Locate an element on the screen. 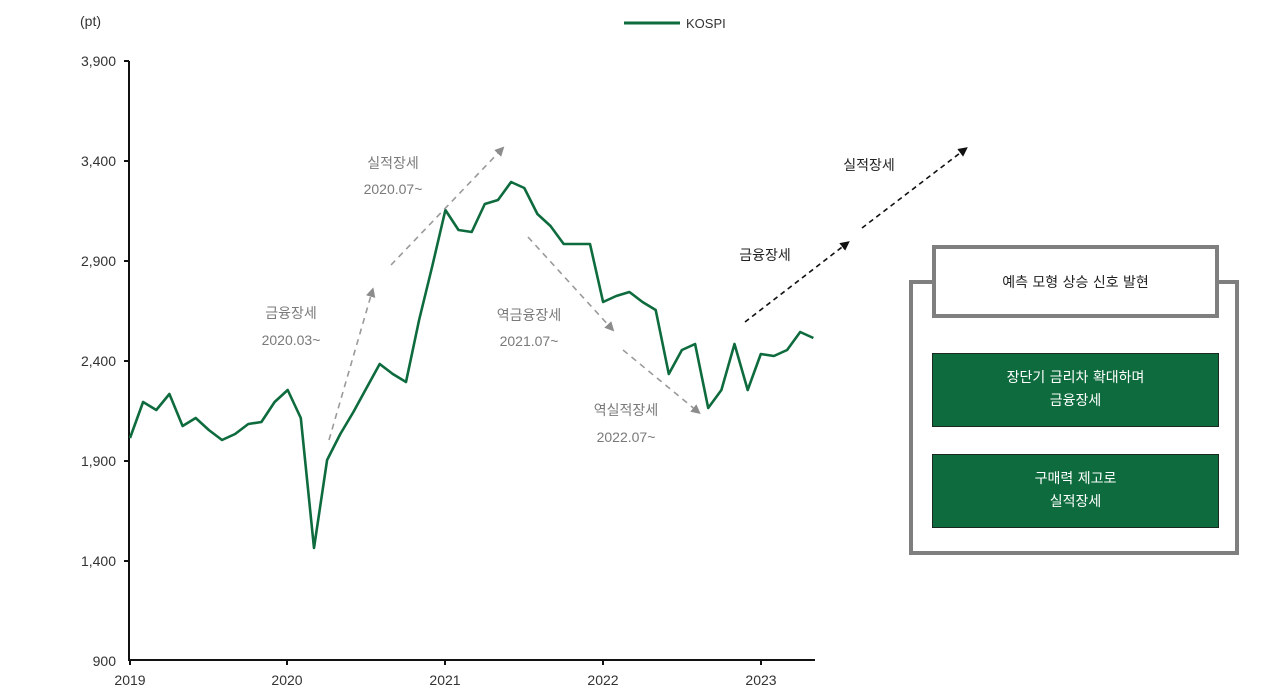  earnings-rally-box: 구매력 제고로 실적장세 is located at coordinates (1075, 491).